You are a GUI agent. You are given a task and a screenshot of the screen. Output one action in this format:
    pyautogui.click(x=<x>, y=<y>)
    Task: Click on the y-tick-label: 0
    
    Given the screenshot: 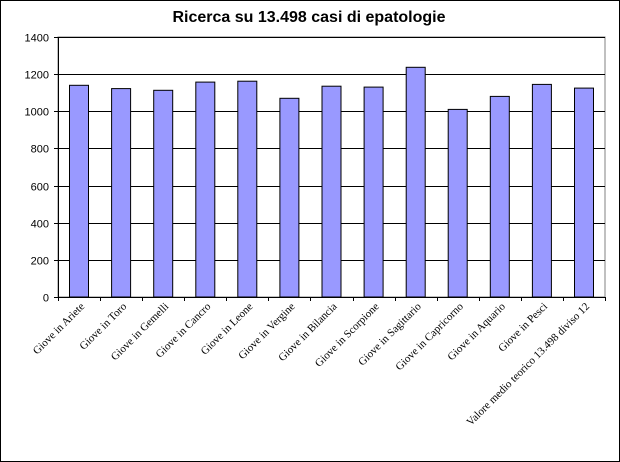 What is the action you would take?
    pyautogui.click(x=46, y=299)
    